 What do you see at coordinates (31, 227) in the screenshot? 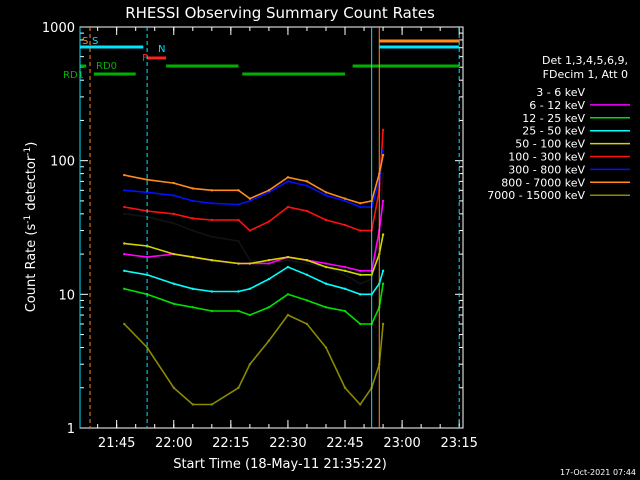
I see `y-axis-label: Count Rate (s-1 detector-1)` at bounding box center [31, 227].